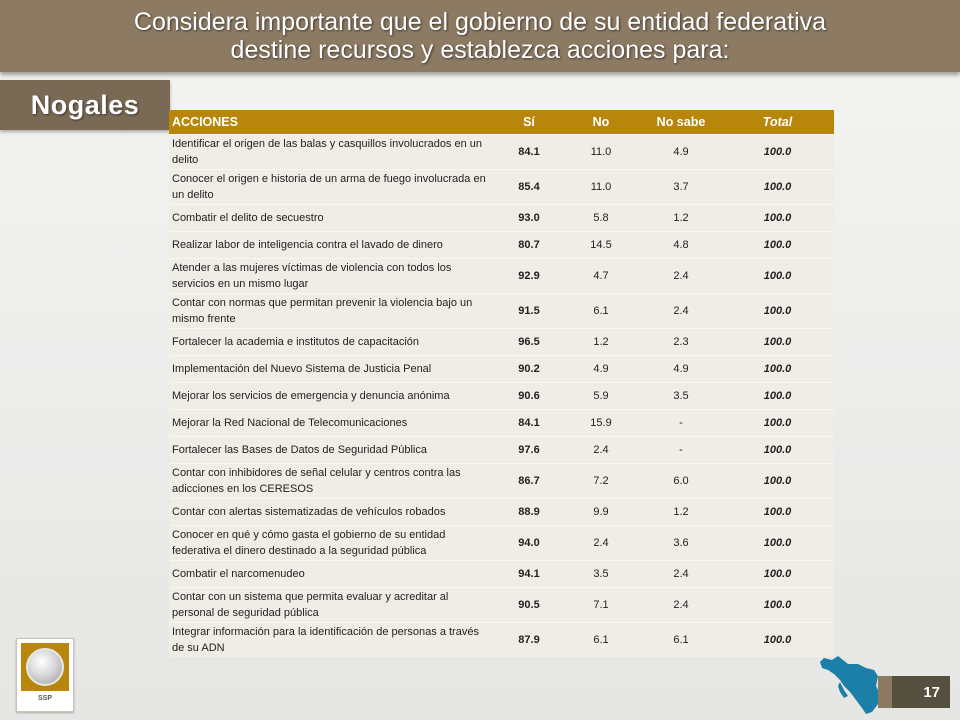 Image resolution: width=960 pixels, height=720 pixels. Describe the element at coordinates (601, 276) in the screenshot. I see `cell-no: 4.7` at that location.